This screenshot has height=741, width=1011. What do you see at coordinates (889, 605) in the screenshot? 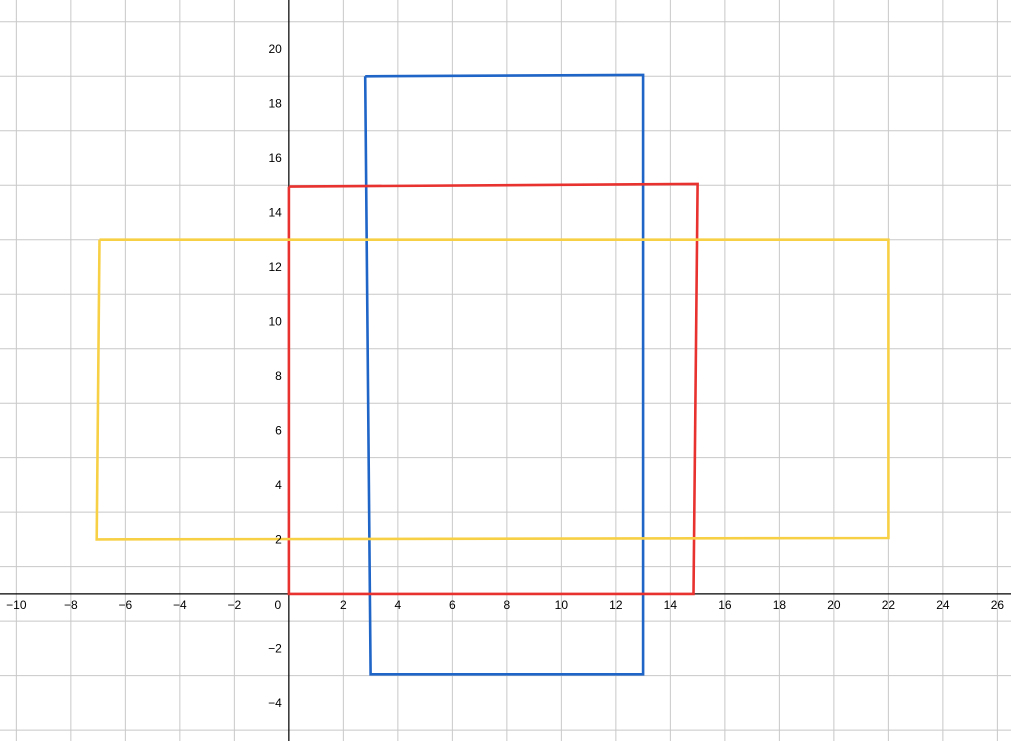
I see `x-tick-label: 22` at bounding box center [889, 605].